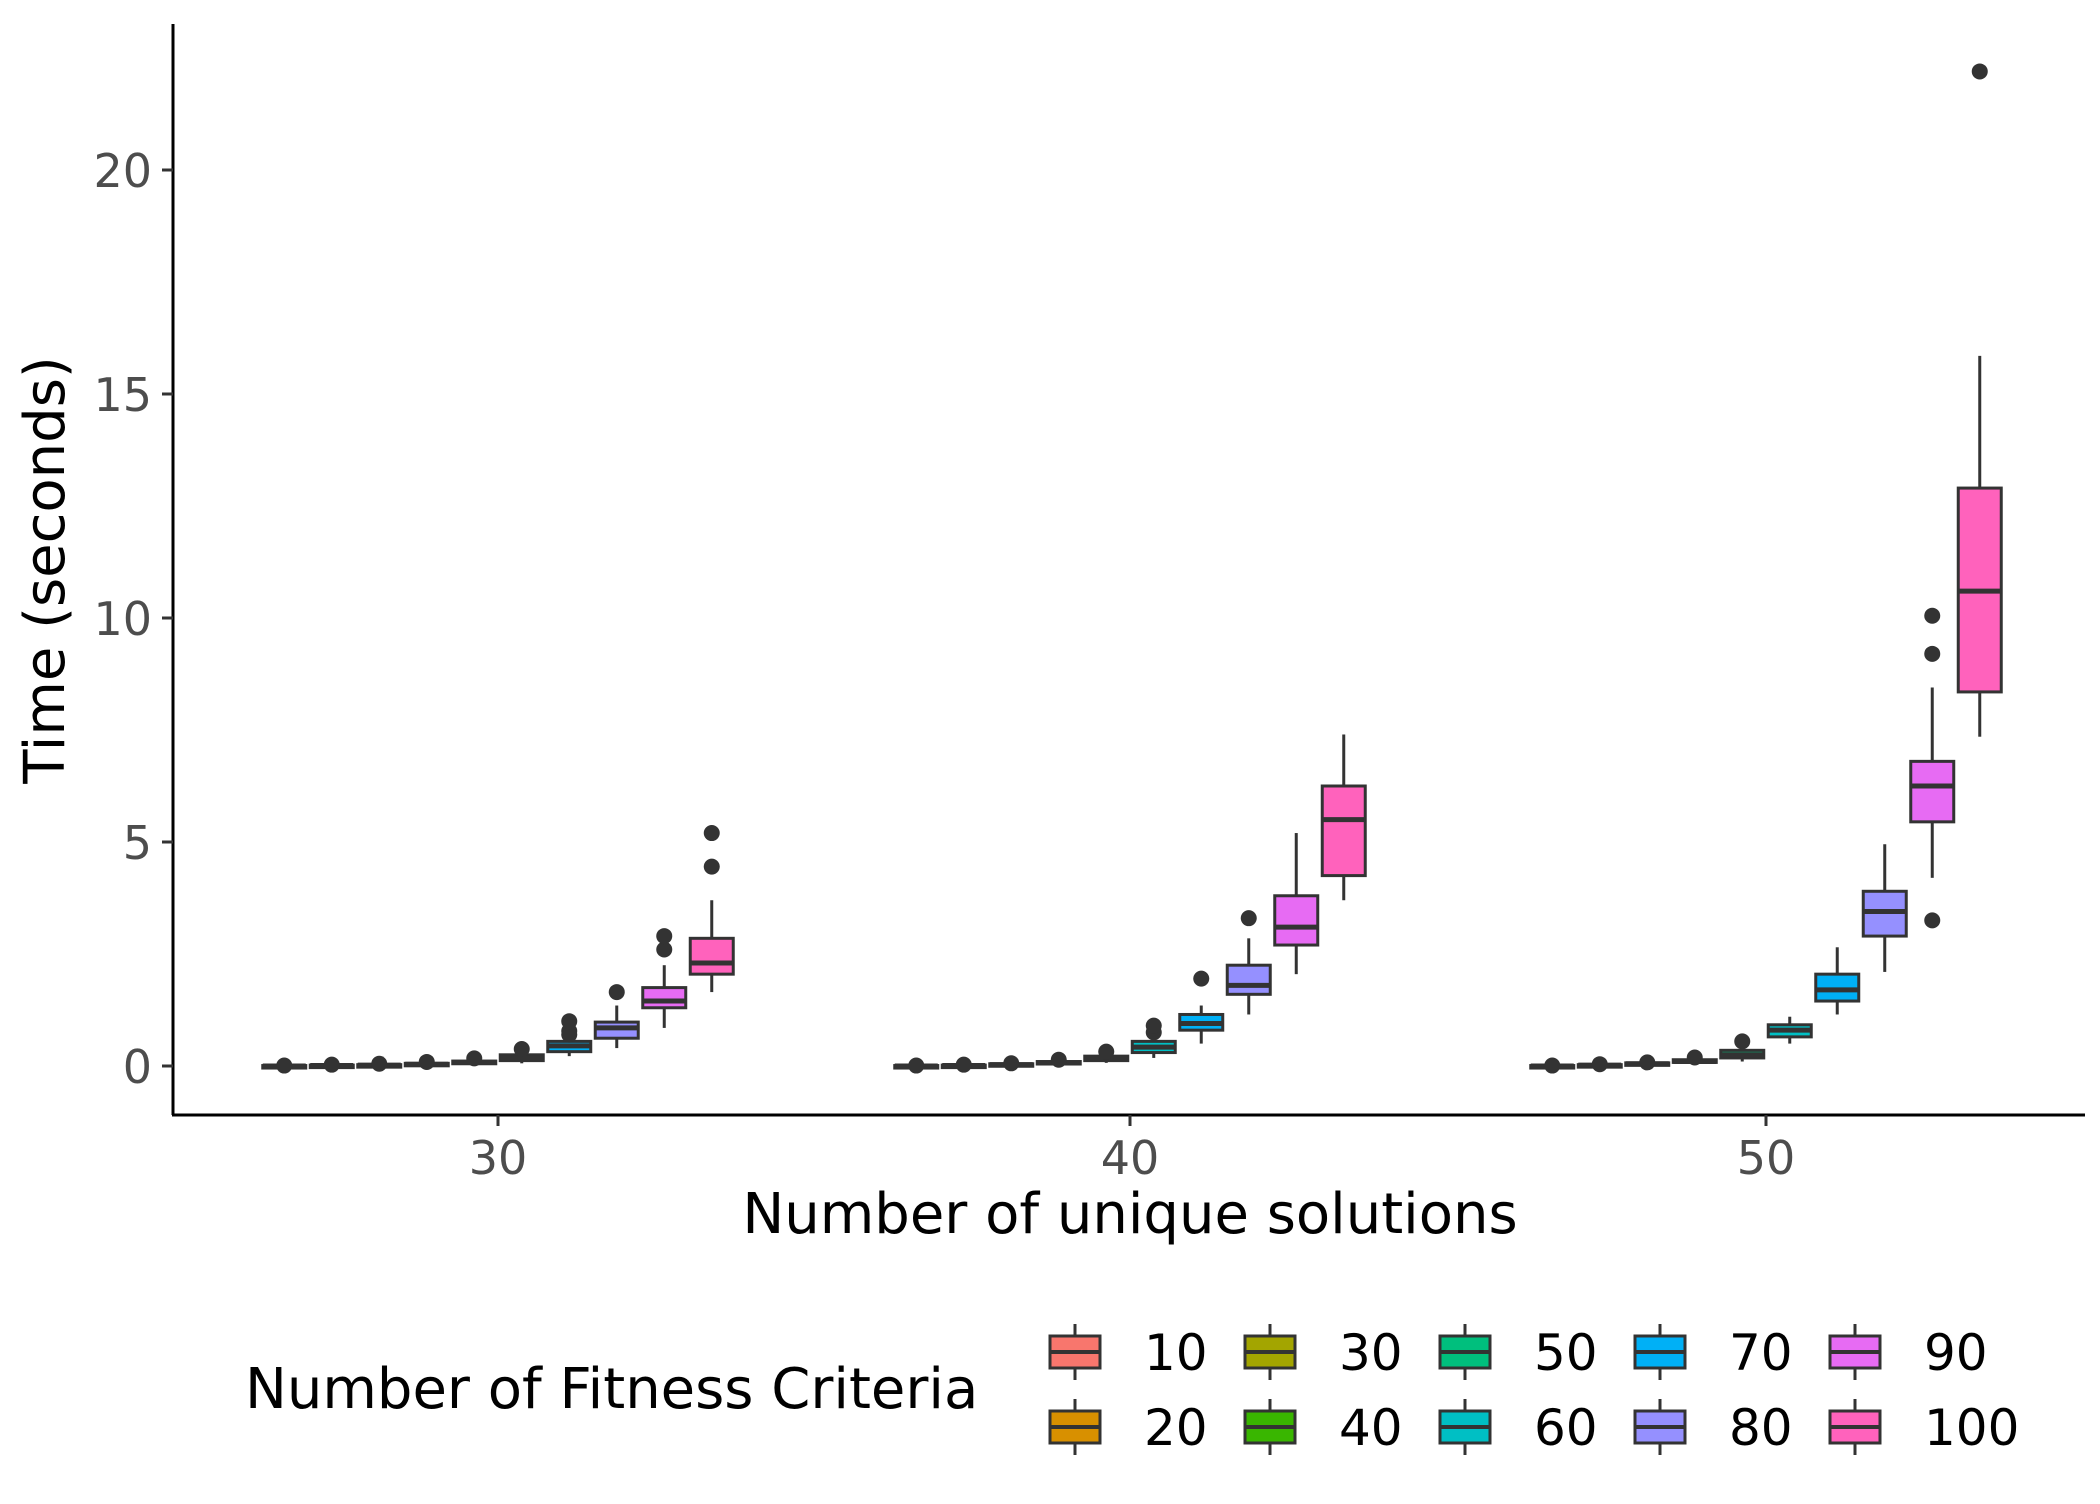  I want to click on y-tick-label: 10, so click(122, 619).